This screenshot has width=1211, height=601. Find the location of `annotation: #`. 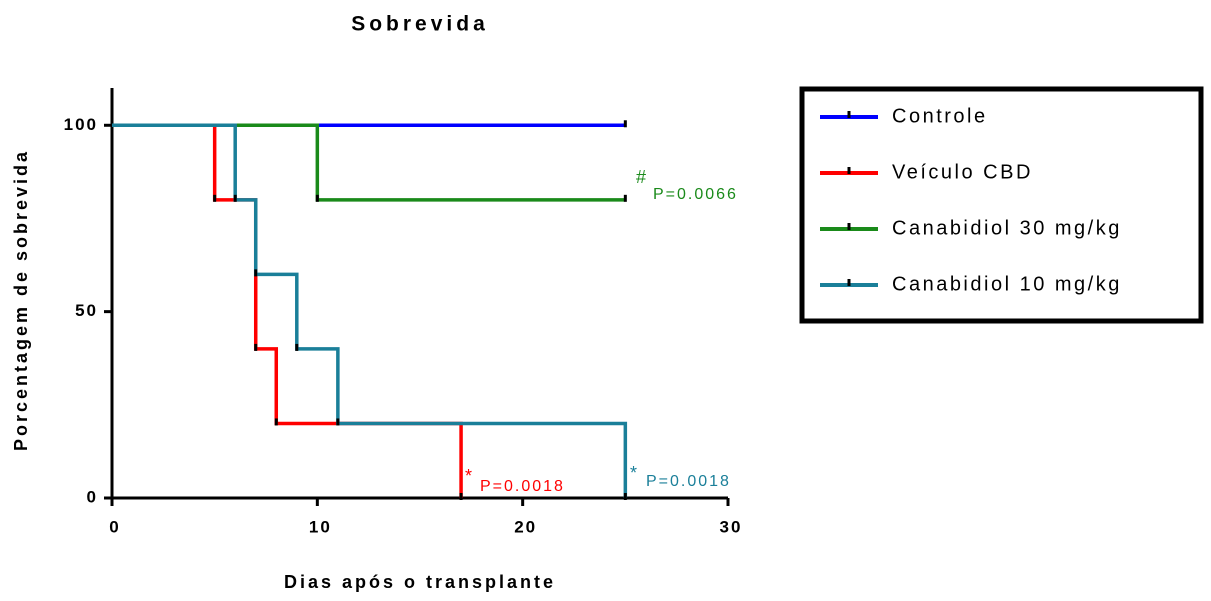

annotation: # is located at coordinates (642, 177).